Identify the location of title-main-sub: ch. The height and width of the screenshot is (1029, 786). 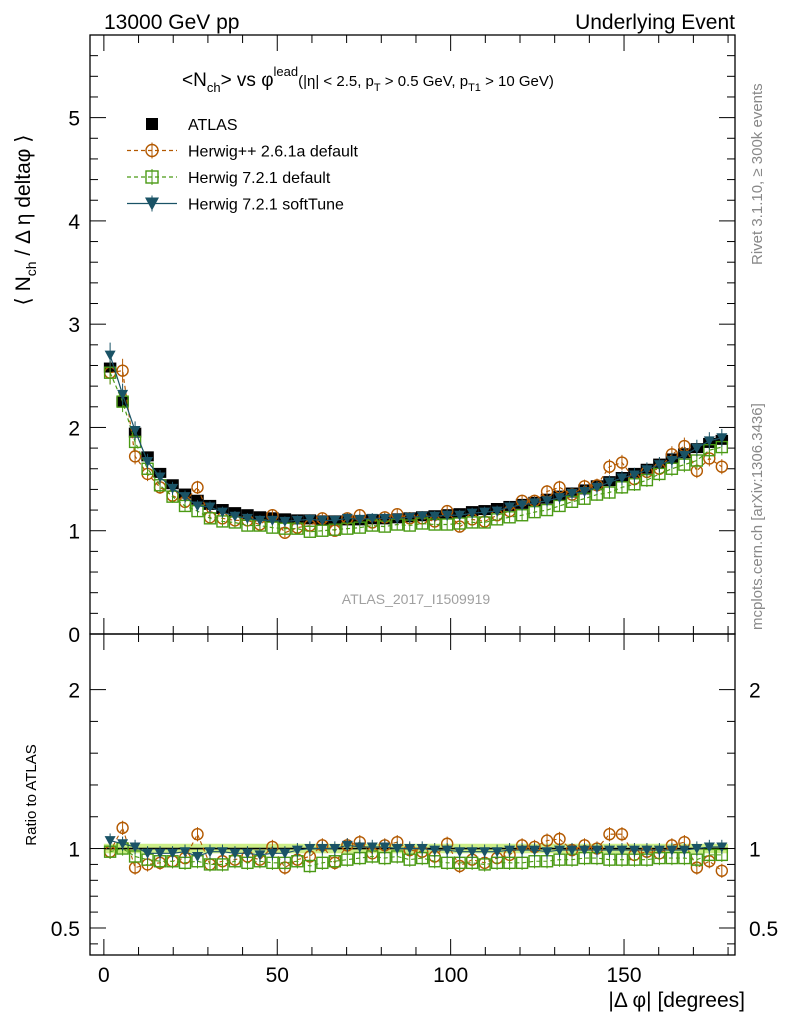
(214, 87).